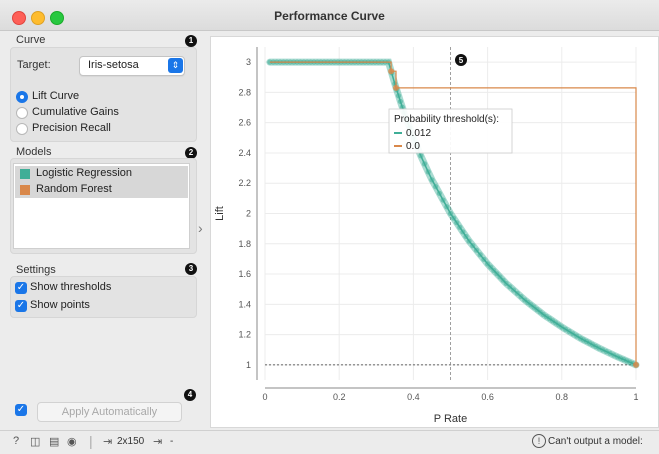 The image size is (659, 454). I want to click on cumulative-gains-radio, so click(22, 113).